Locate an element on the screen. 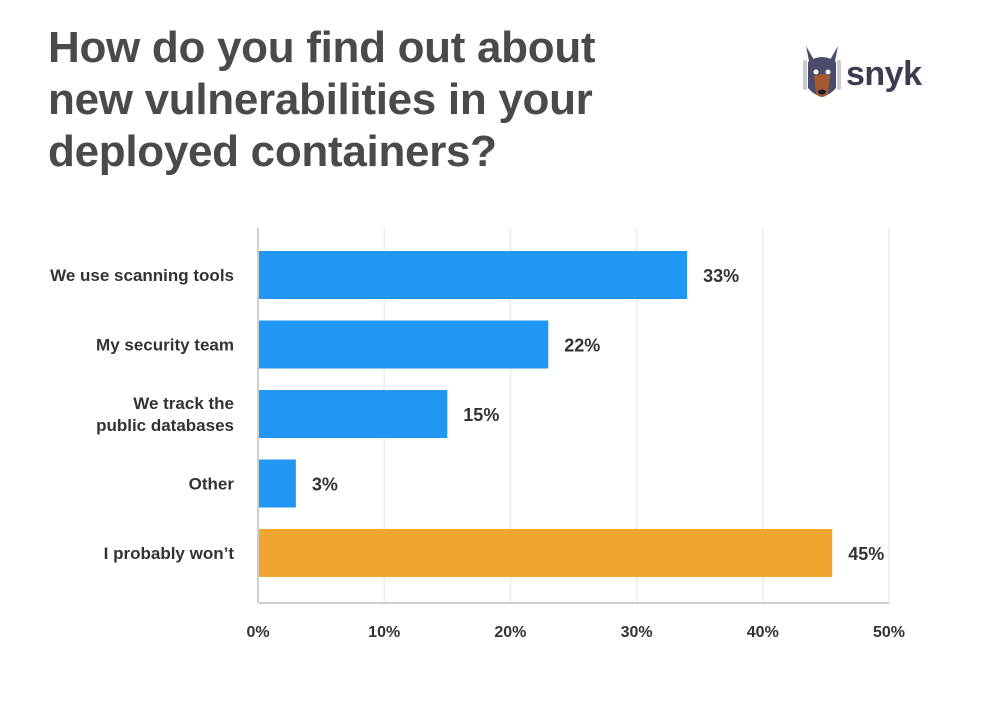  snyk-logo: snyk is located at coordinates (865, 75).